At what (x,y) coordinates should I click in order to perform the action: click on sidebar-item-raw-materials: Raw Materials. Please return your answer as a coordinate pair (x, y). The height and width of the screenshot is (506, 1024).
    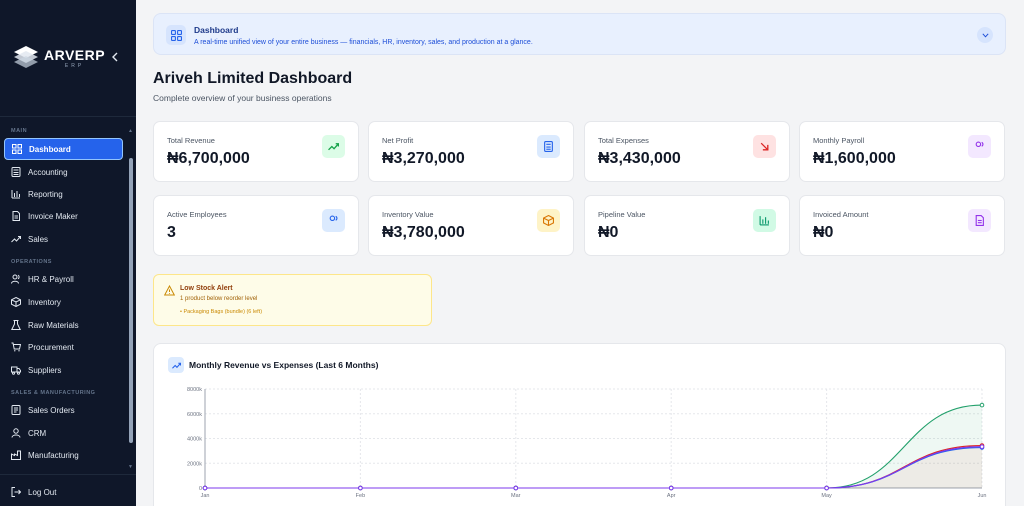
    Looking at the image, I should click on (63, 325).